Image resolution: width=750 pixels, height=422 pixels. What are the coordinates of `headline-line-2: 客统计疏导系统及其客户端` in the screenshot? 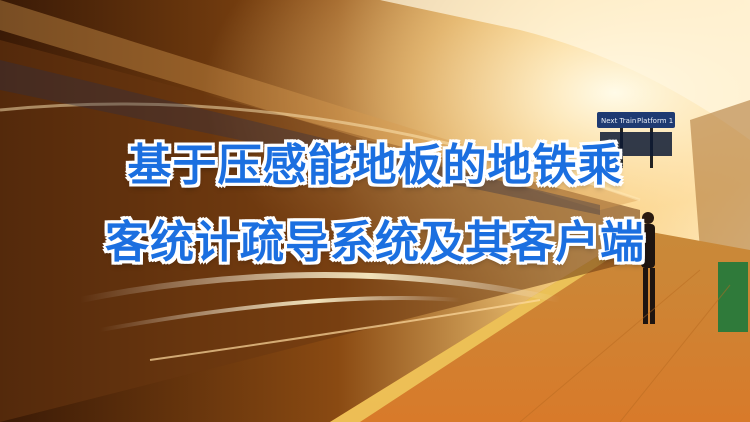 It's located at (375, 242).